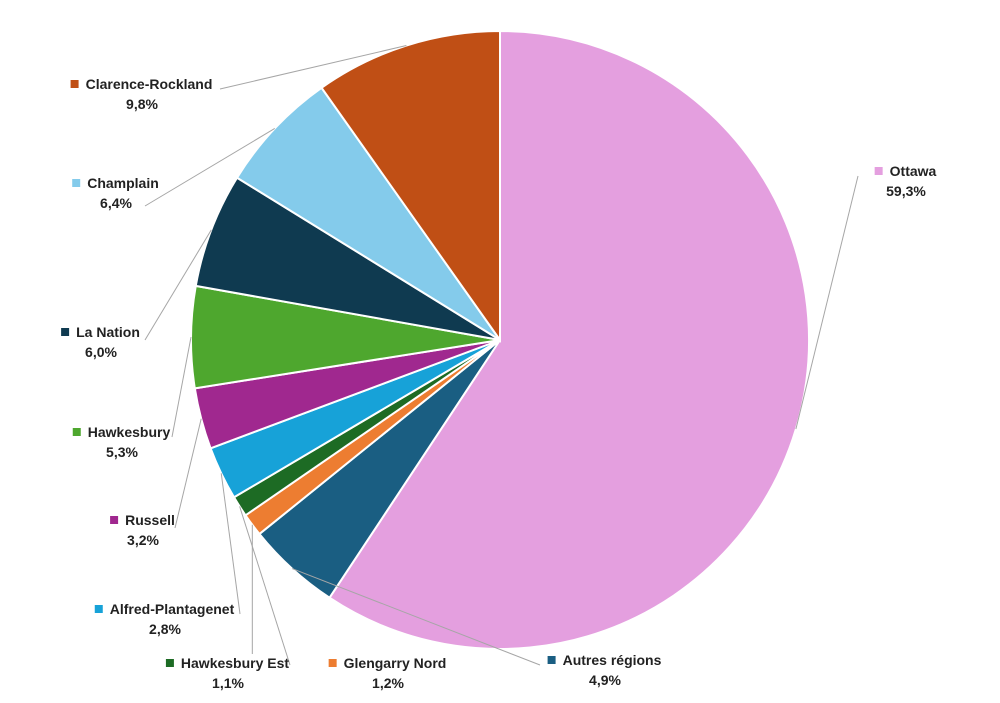 The width and height of the screenshot is (1000, 703). I want to click on data-label-ottawa: Ottawa 59,3%, so click(905, 181).